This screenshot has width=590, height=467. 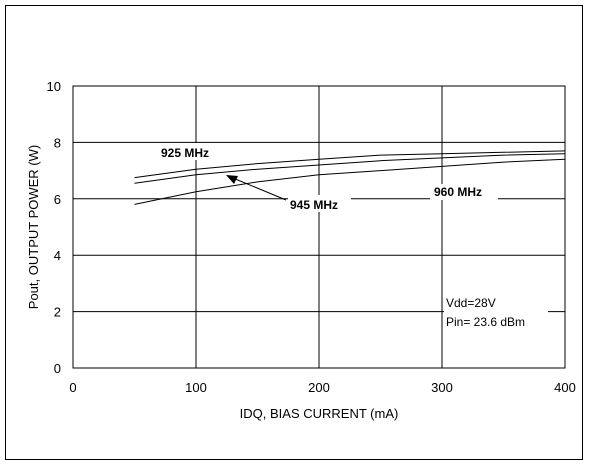 I want to click on x-tick-label: 100, so click(x=196, y=387).